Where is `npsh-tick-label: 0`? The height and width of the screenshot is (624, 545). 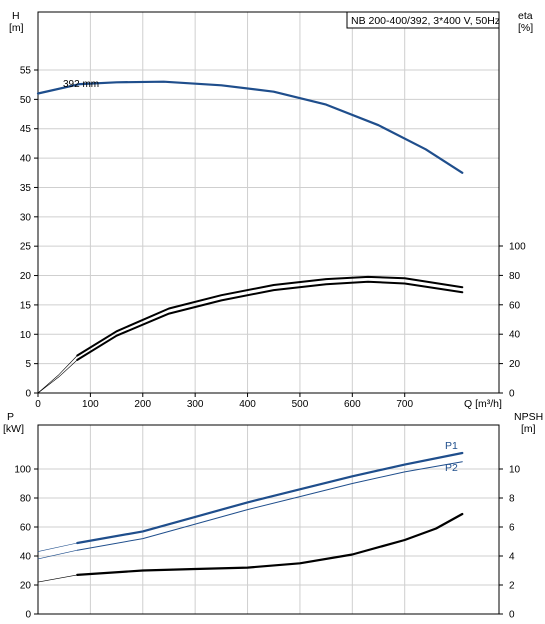 npsh-tick-label: 0 is located at coordinates (512, 615).